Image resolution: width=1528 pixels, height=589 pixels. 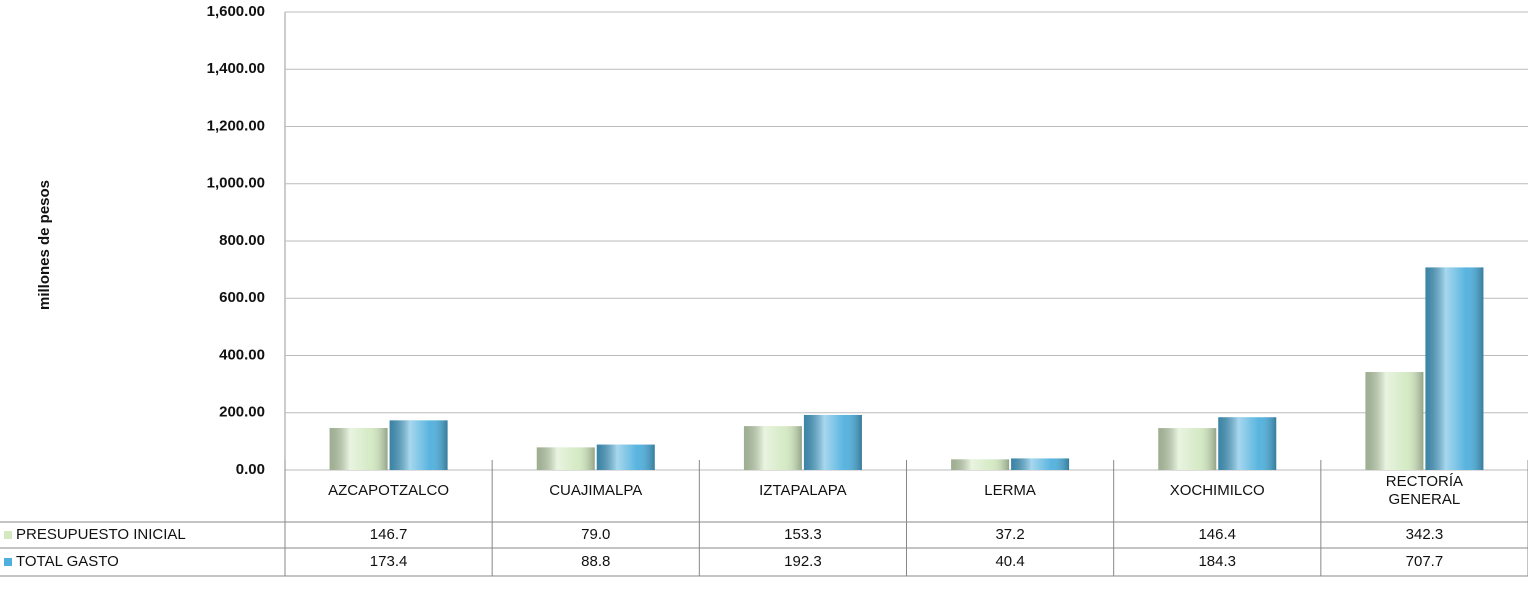 I want to click on category-cell: IZTAPALAPA, so click(x=803, y=490).